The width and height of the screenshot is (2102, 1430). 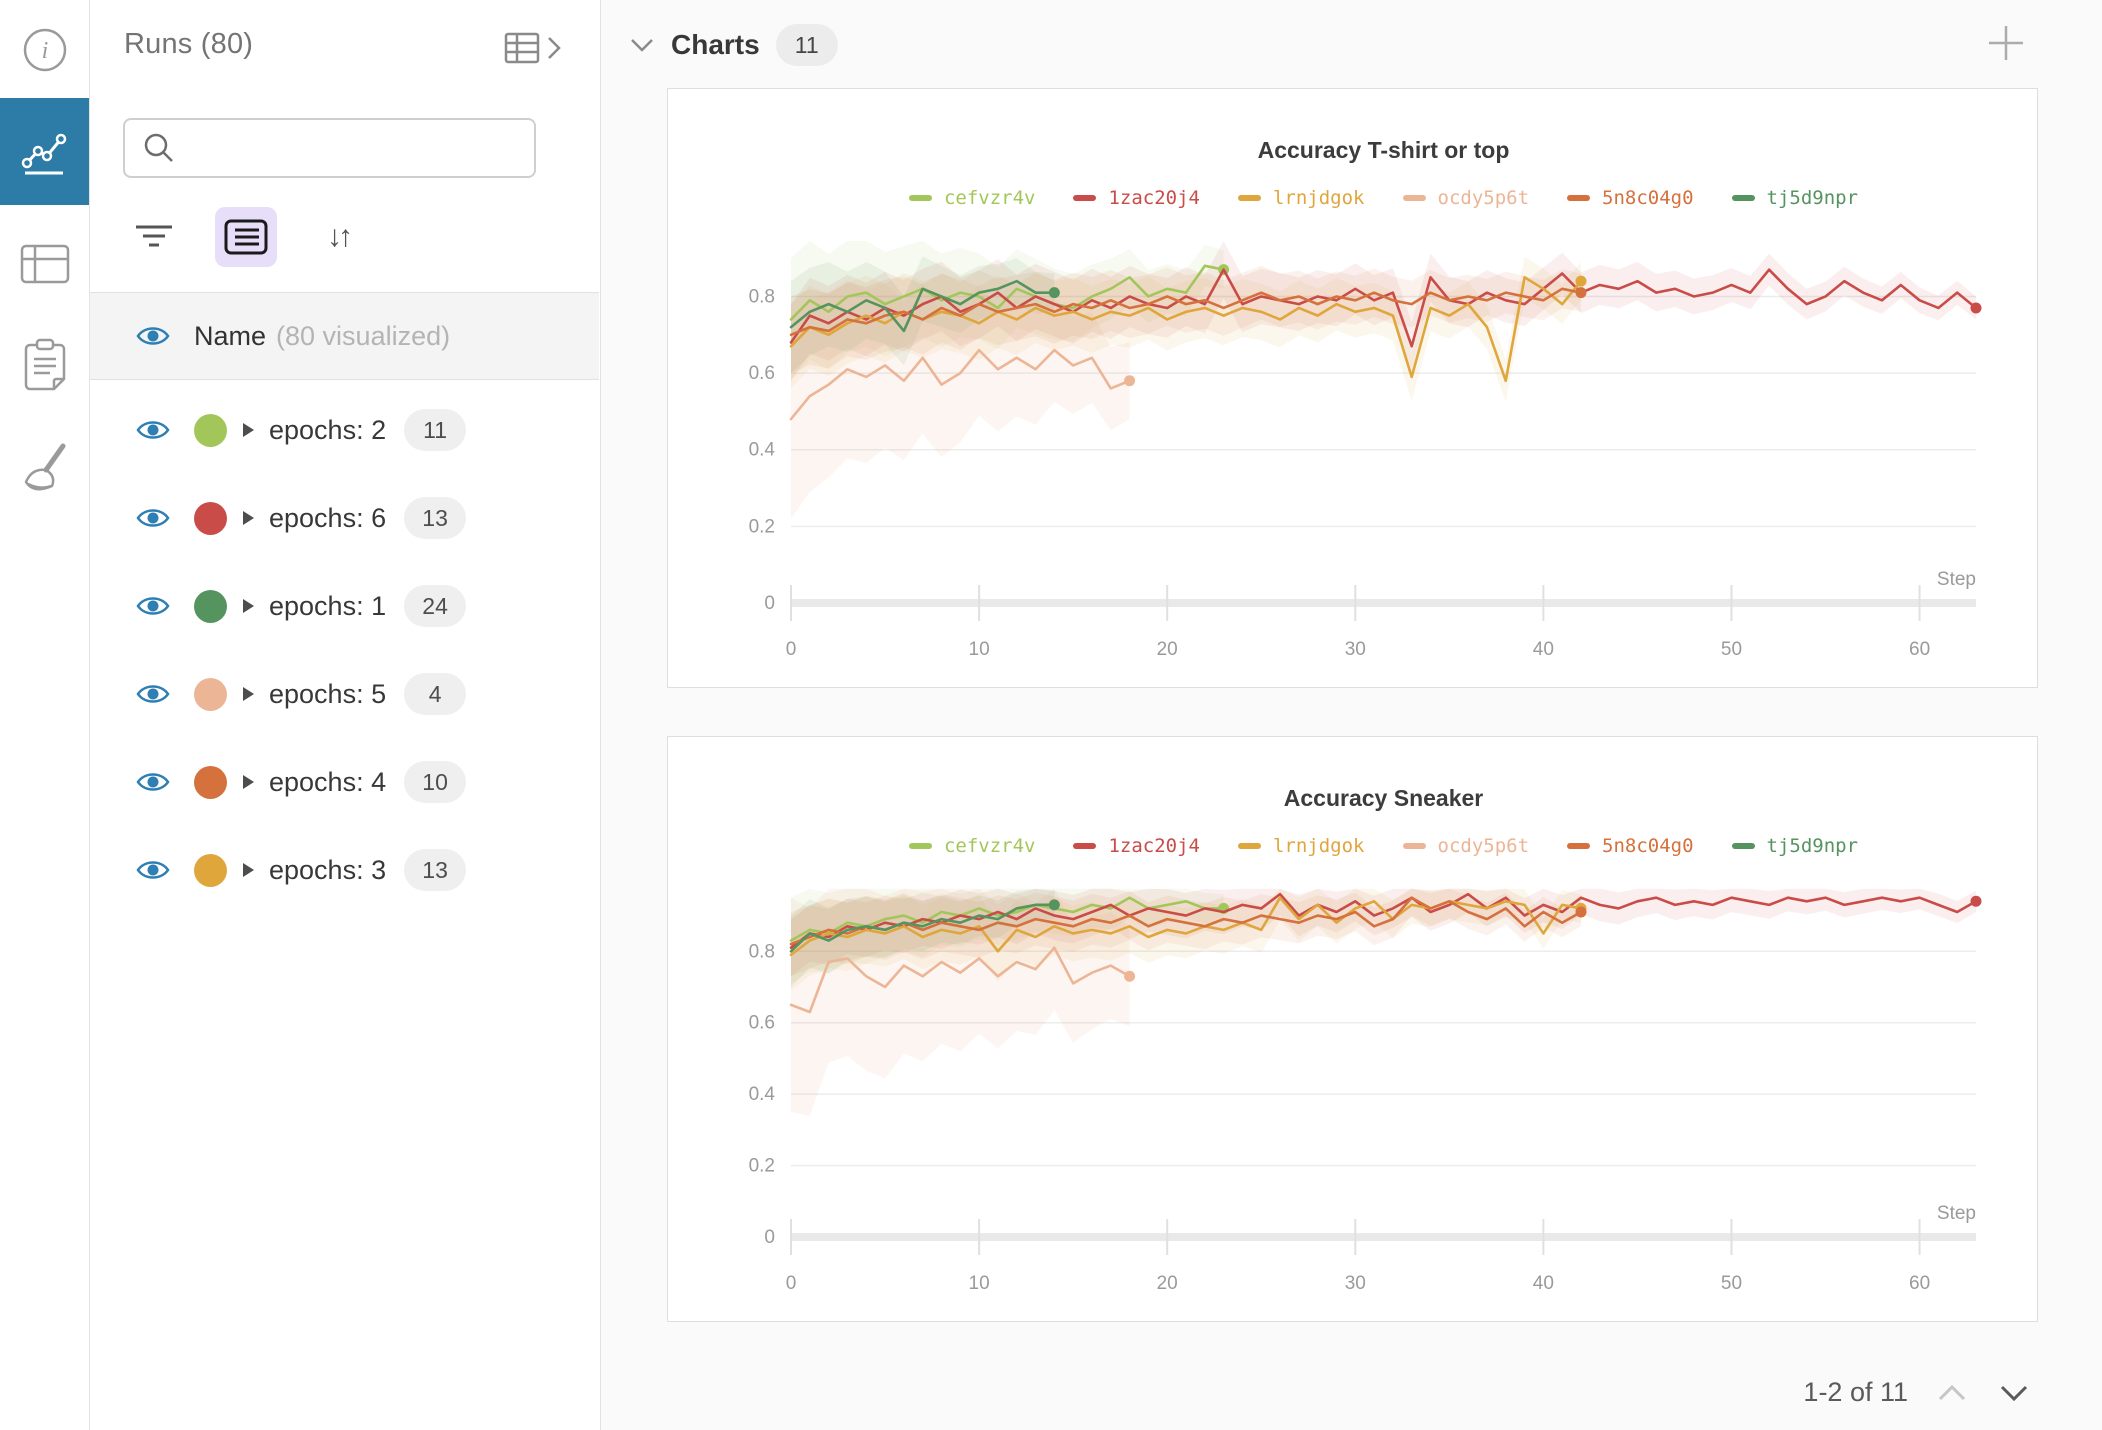 I want to click on page-up-icon, so click(x=1952, y=1393).